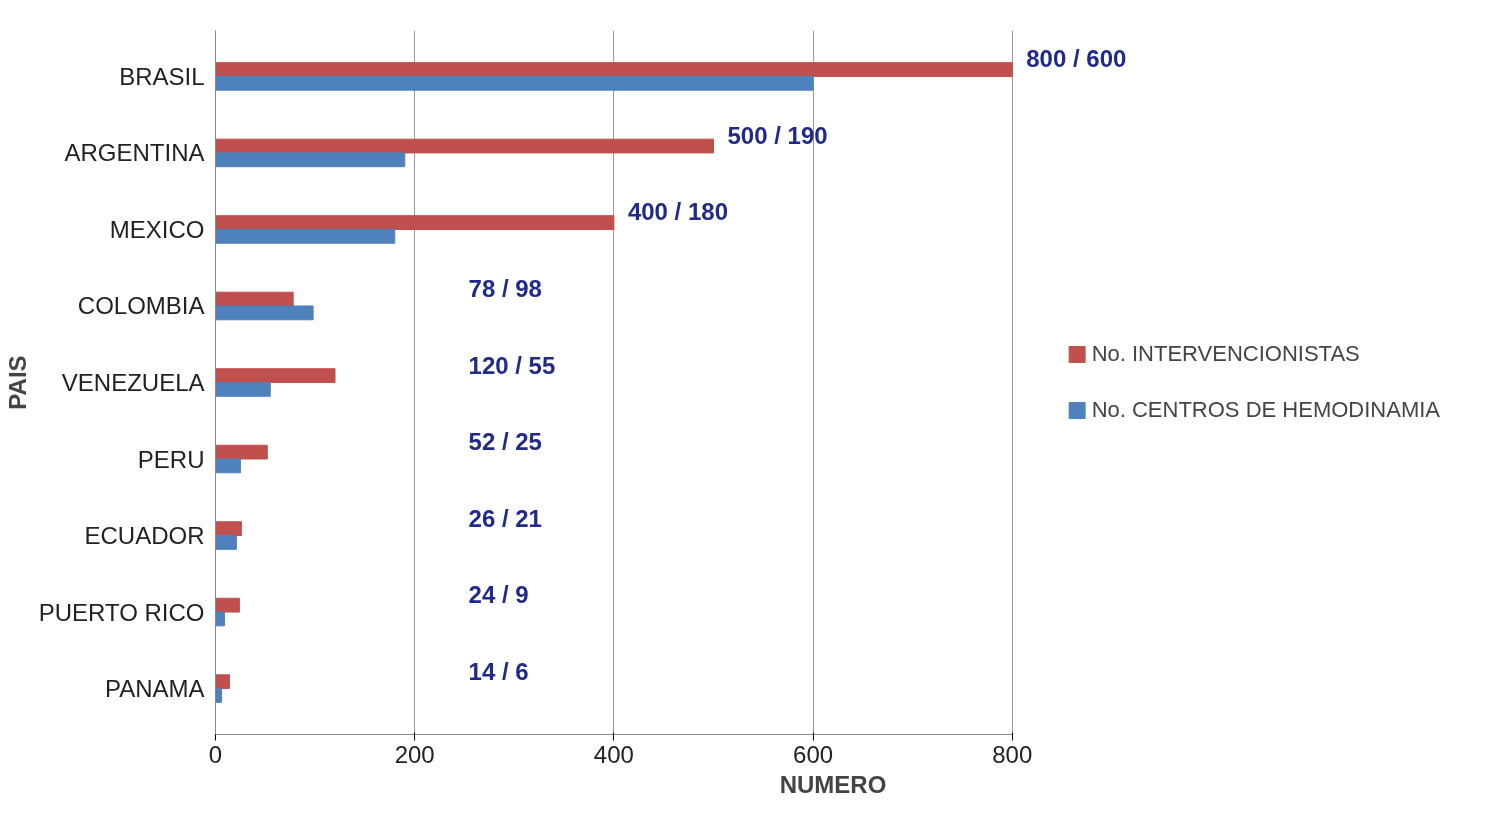 This screenshot has height=822, width=1493. Describe the element at coordinates (505, 442) in the screenshot. I see `annotation: 52 / 25` at that location.